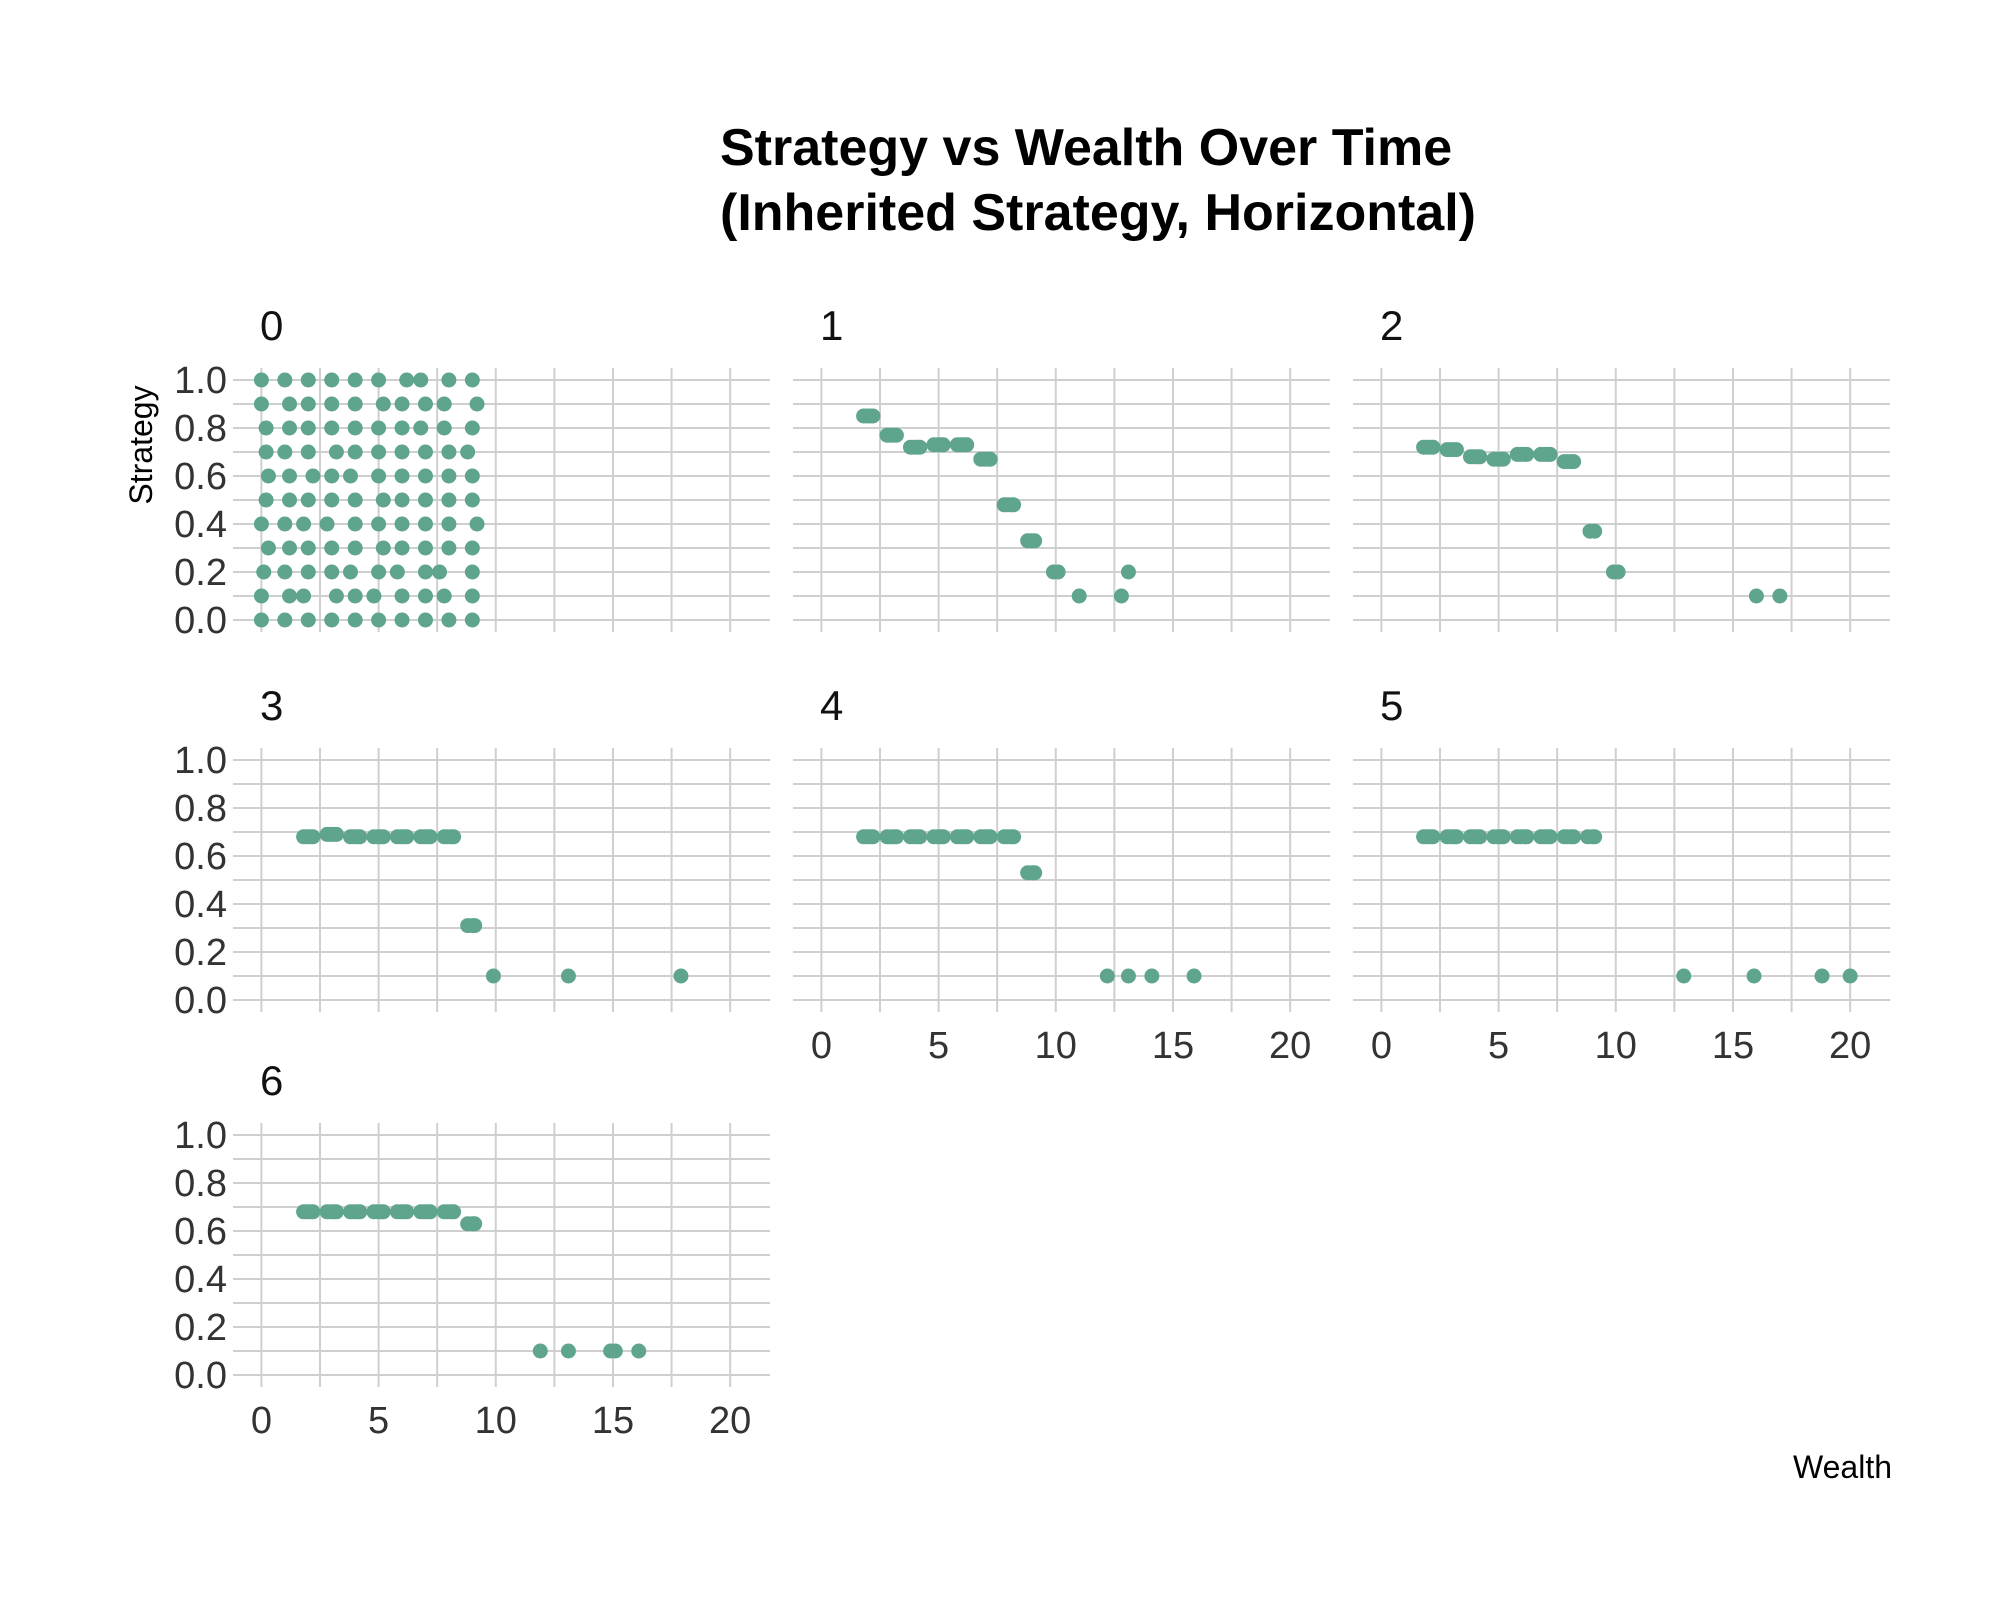 This screenshot has width=2000, height=1600. Describe the element at coordinates (1061, 467) in the screenshot. I see `facet-panel-1: 1` at that location.